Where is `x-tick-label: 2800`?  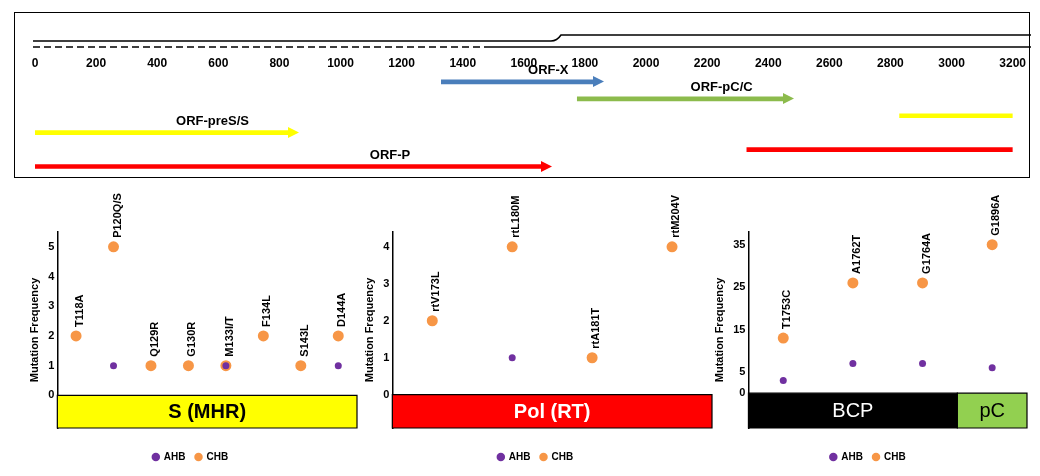 x-tick-label: 2800 is located at coordinates (891, 62).